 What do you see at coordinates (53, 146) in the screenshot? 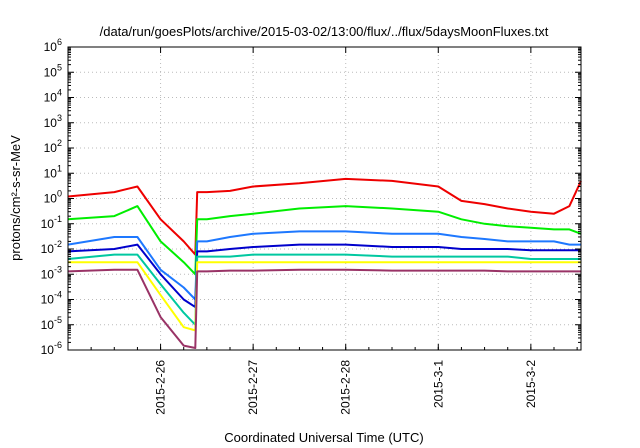
I see `y-tick-label: 10²` at bounding box center [53, 146].